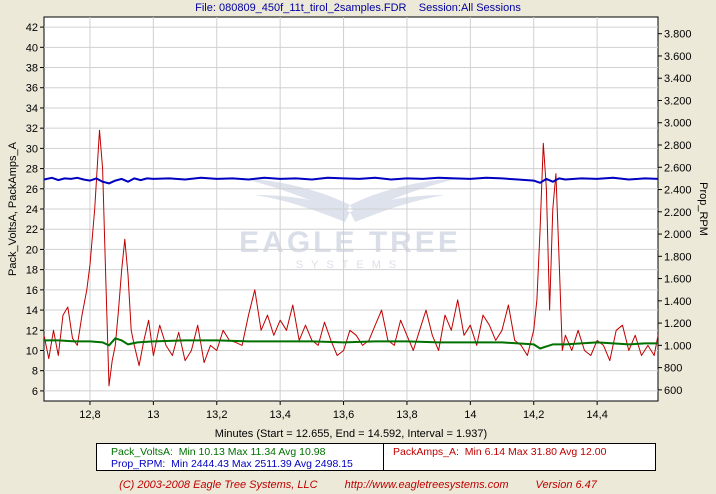 Image resolution: width=716 pixels, height=494 pixels. I want to click on right-tick-label: 2.600, so click(678, 168).